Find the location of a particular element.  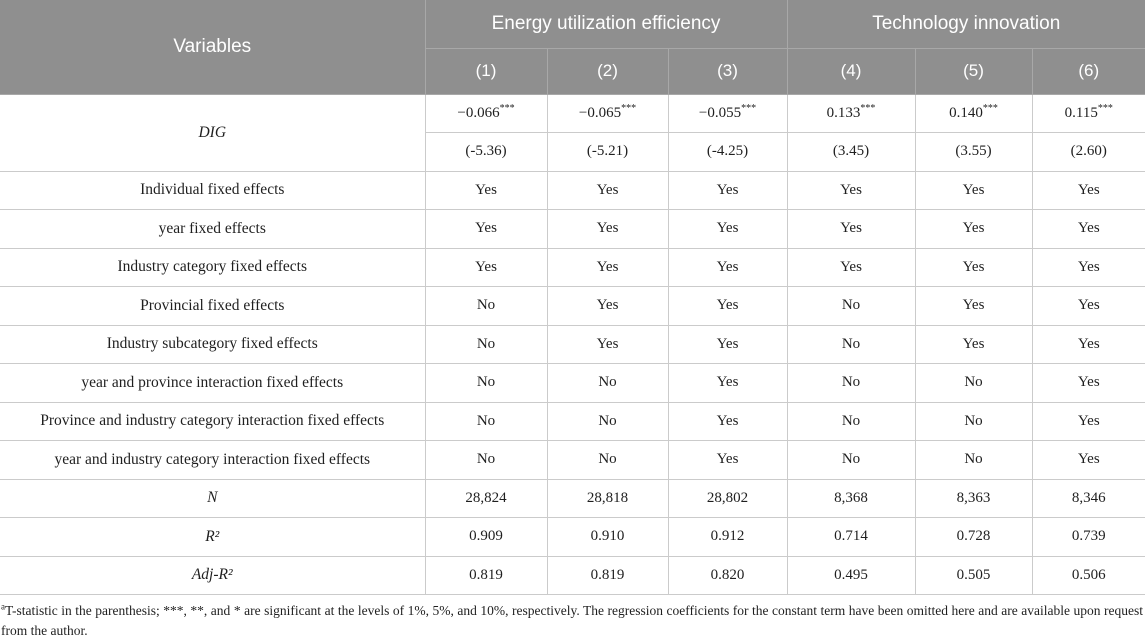

footnote-marker: a is located at coordinates (3, 606).